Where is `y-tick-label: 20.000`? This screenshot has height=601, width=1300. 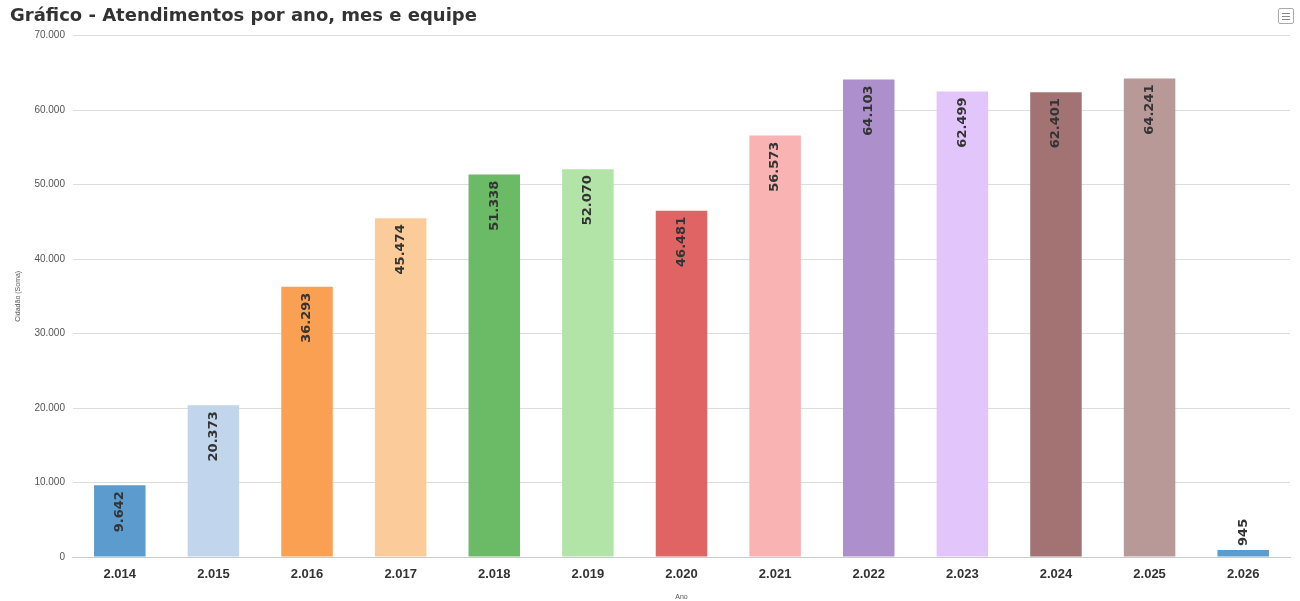 y-tick-label: 20.000 is located at coordinates (50, 407).